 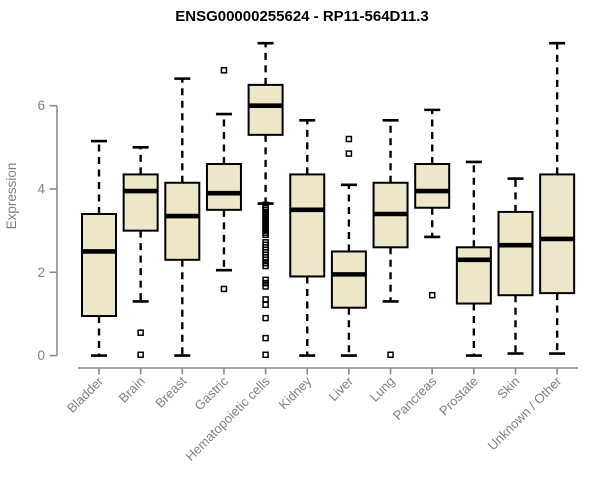 What do you see at coordinates (295, 392) in the screenshot?
I see `x-tick-label: Kidney` at bounding box center [295, 392].